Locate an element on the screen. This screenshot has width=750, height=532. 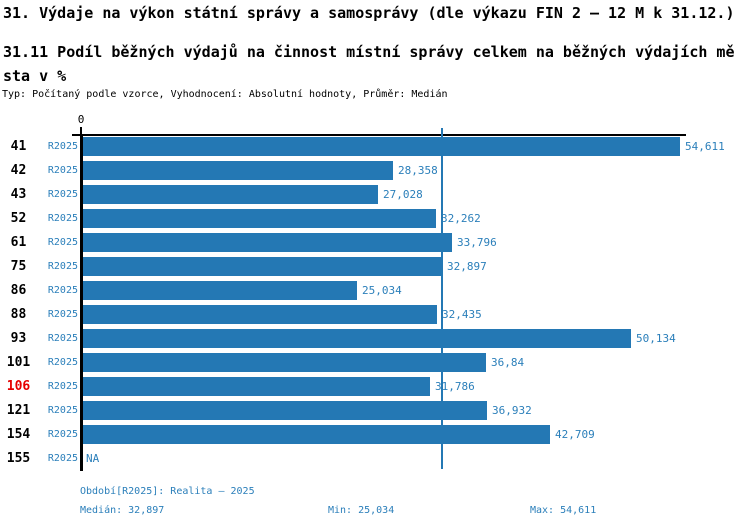
value-label: 42,709 is located at coordinates (575, 434).